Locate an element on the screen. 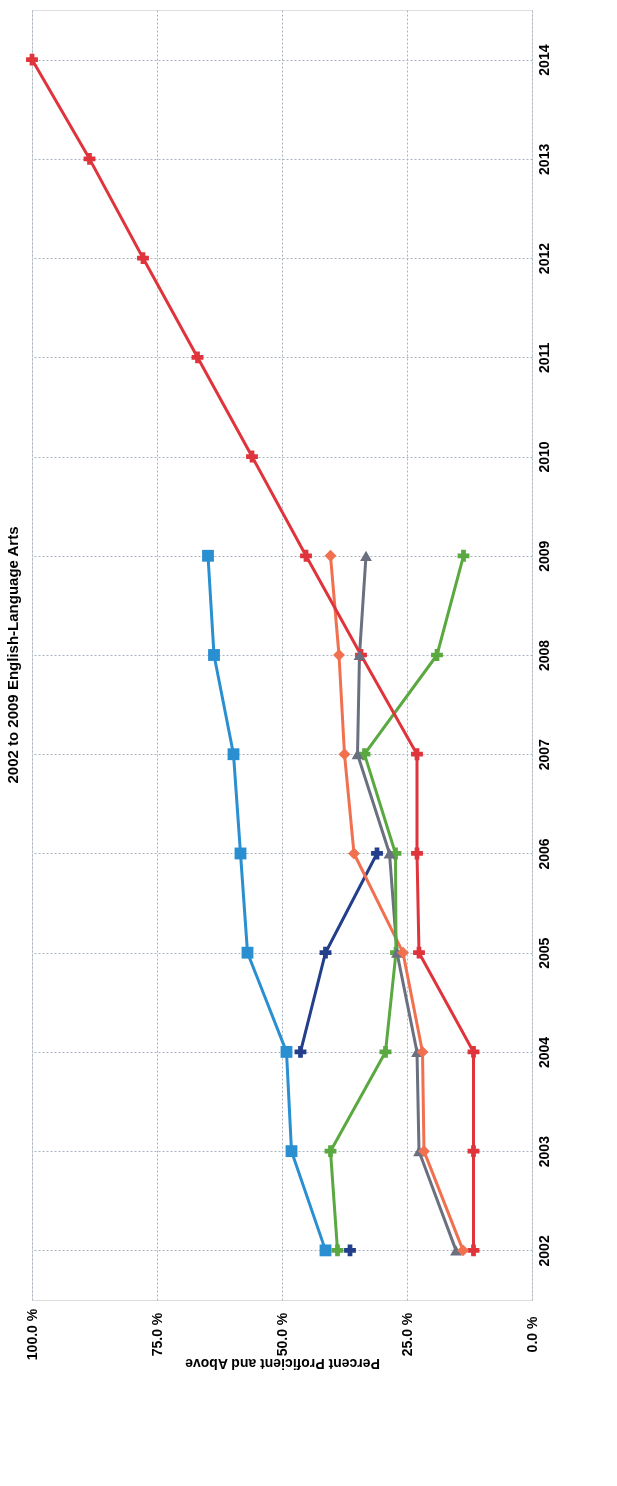  y-tick-label: 2012 is located at coordinates (543, 258).